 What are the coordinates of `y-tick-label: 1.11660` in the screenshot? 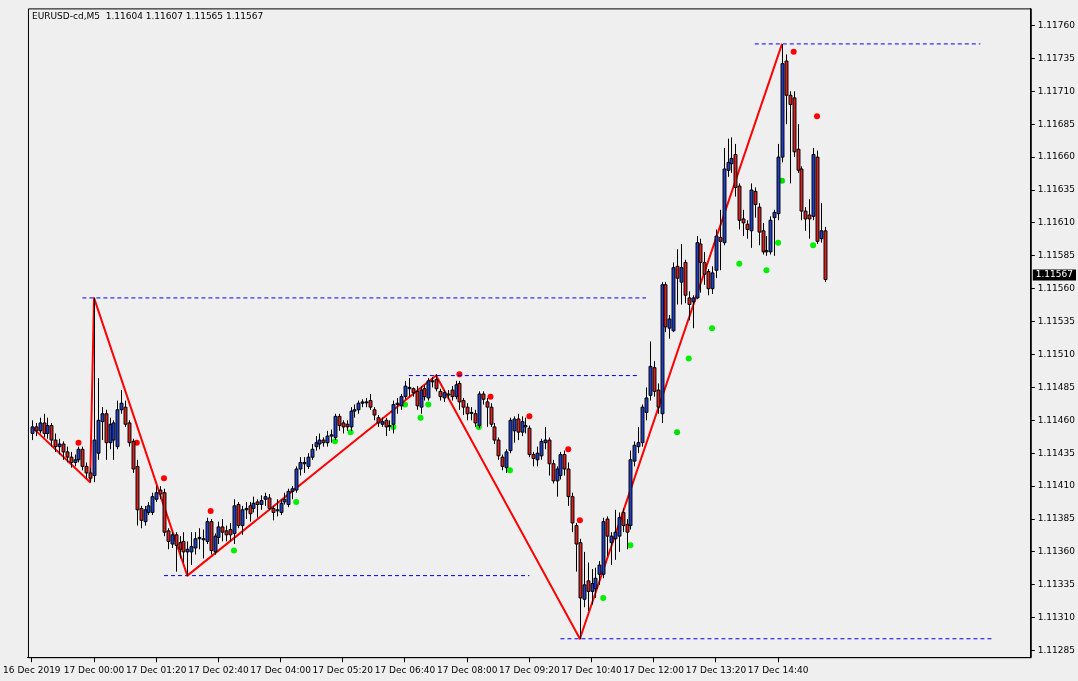 It's located at (1056, 156).